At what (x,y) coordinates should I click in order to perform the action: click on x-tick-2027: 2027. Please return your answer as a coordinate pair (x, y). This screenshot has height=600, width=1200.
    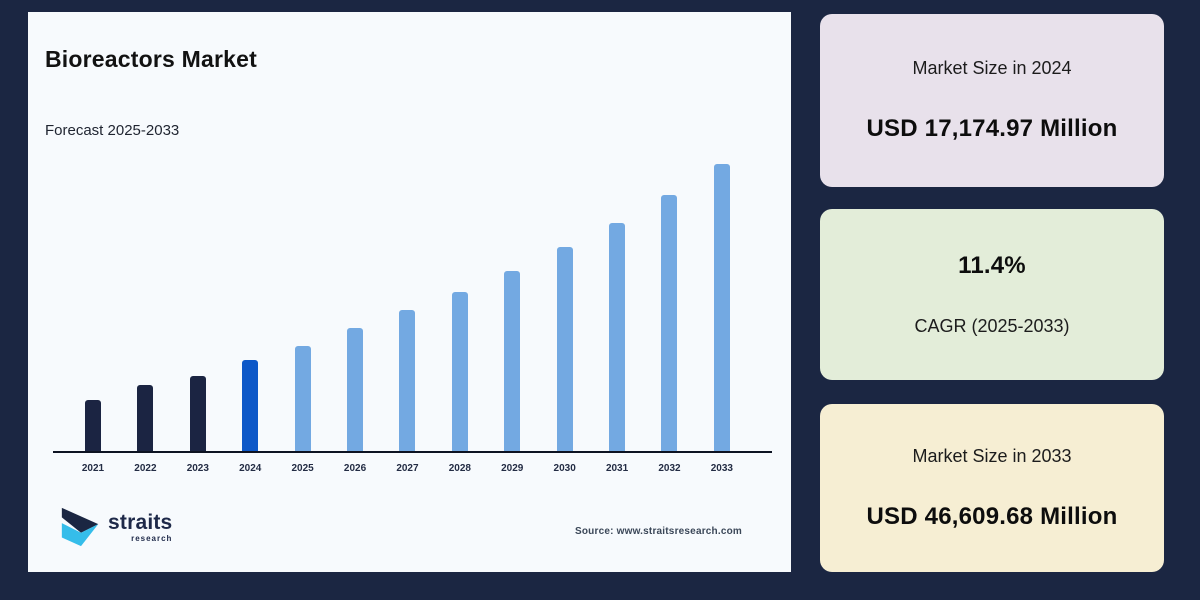
    Looking at the image, I should click on (407, 468).